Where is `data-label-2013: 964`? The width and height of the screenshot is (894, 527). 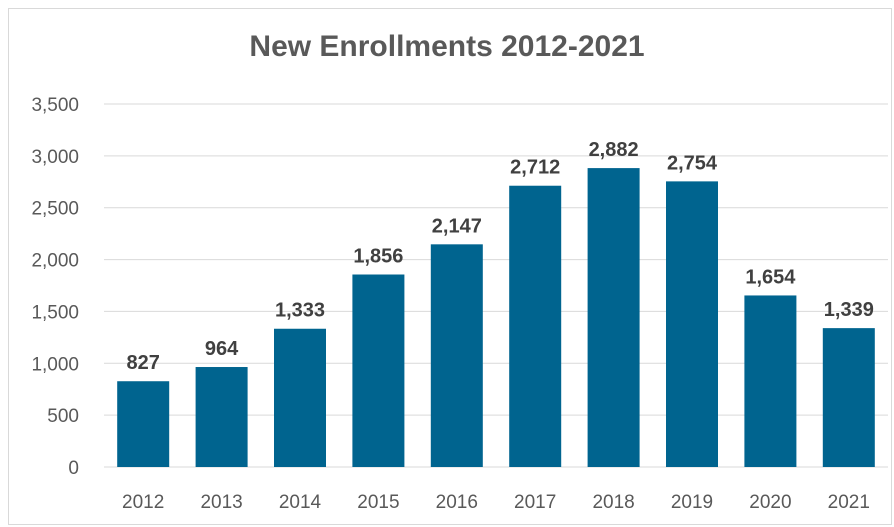
data-label-2013: 964 is located at coordinates (222, 349).